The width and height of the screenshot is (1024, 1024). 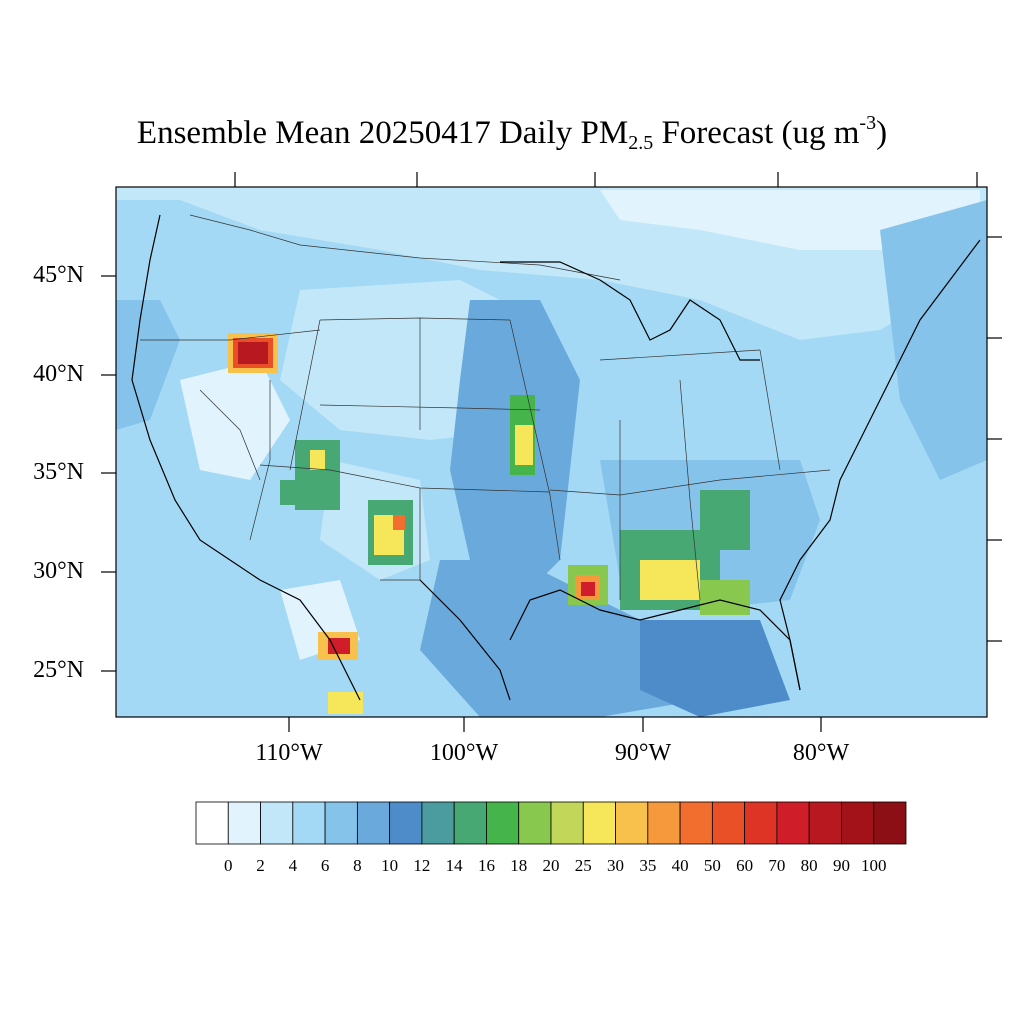 What do you see at coordinates (715, 668) in the screenshot?
I see `region-gulf-dark` at bounding box center [715, 668].